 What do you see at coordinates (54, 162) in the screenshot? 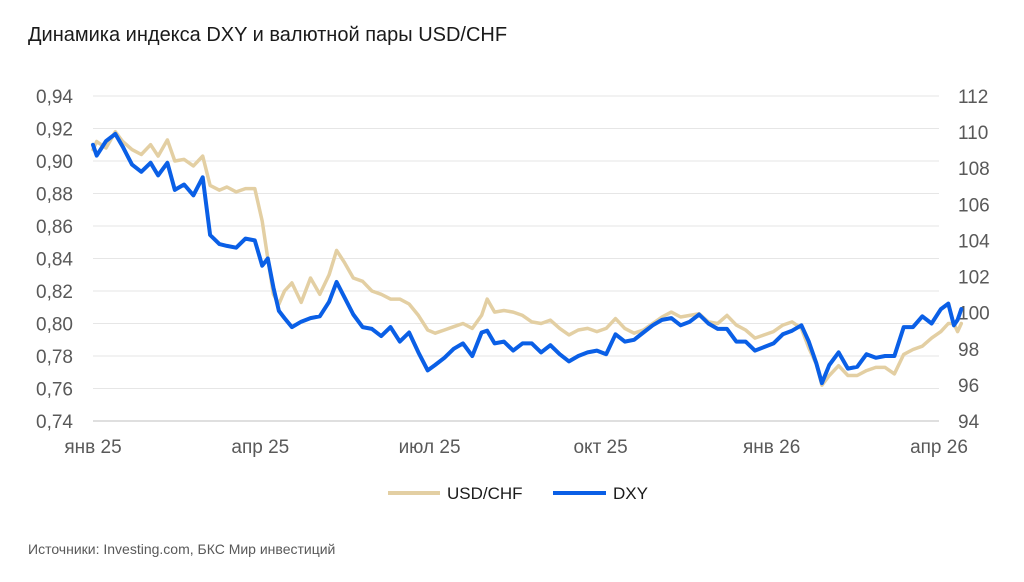
I see `left-tick-label: 0,90` at bounding box center [54, 162].